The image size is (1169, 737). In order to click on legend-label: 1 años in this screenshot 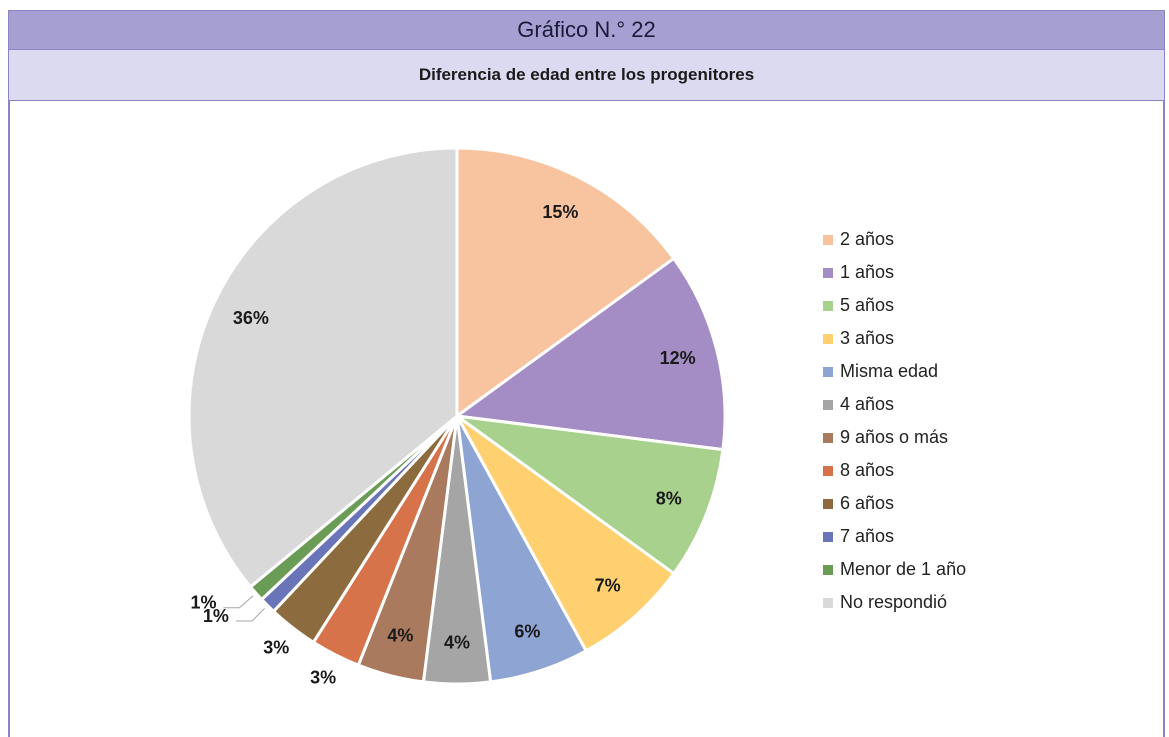, I will do `click(867, 272)`.